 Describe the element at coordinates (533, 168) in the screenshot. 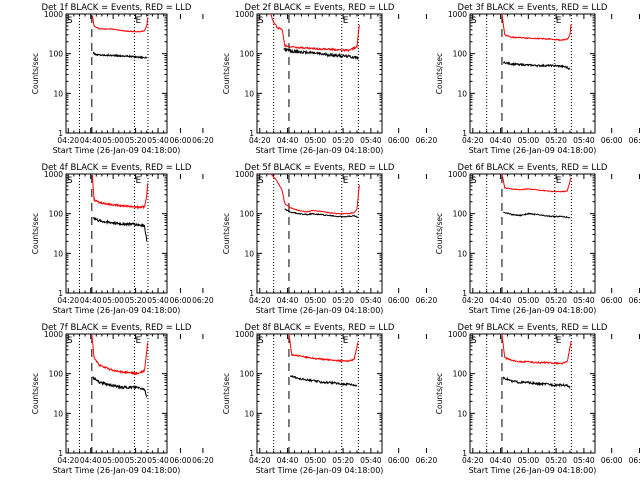

I see `chart-title: Det 6f BLACK = Events, RED = LLD` at that location.